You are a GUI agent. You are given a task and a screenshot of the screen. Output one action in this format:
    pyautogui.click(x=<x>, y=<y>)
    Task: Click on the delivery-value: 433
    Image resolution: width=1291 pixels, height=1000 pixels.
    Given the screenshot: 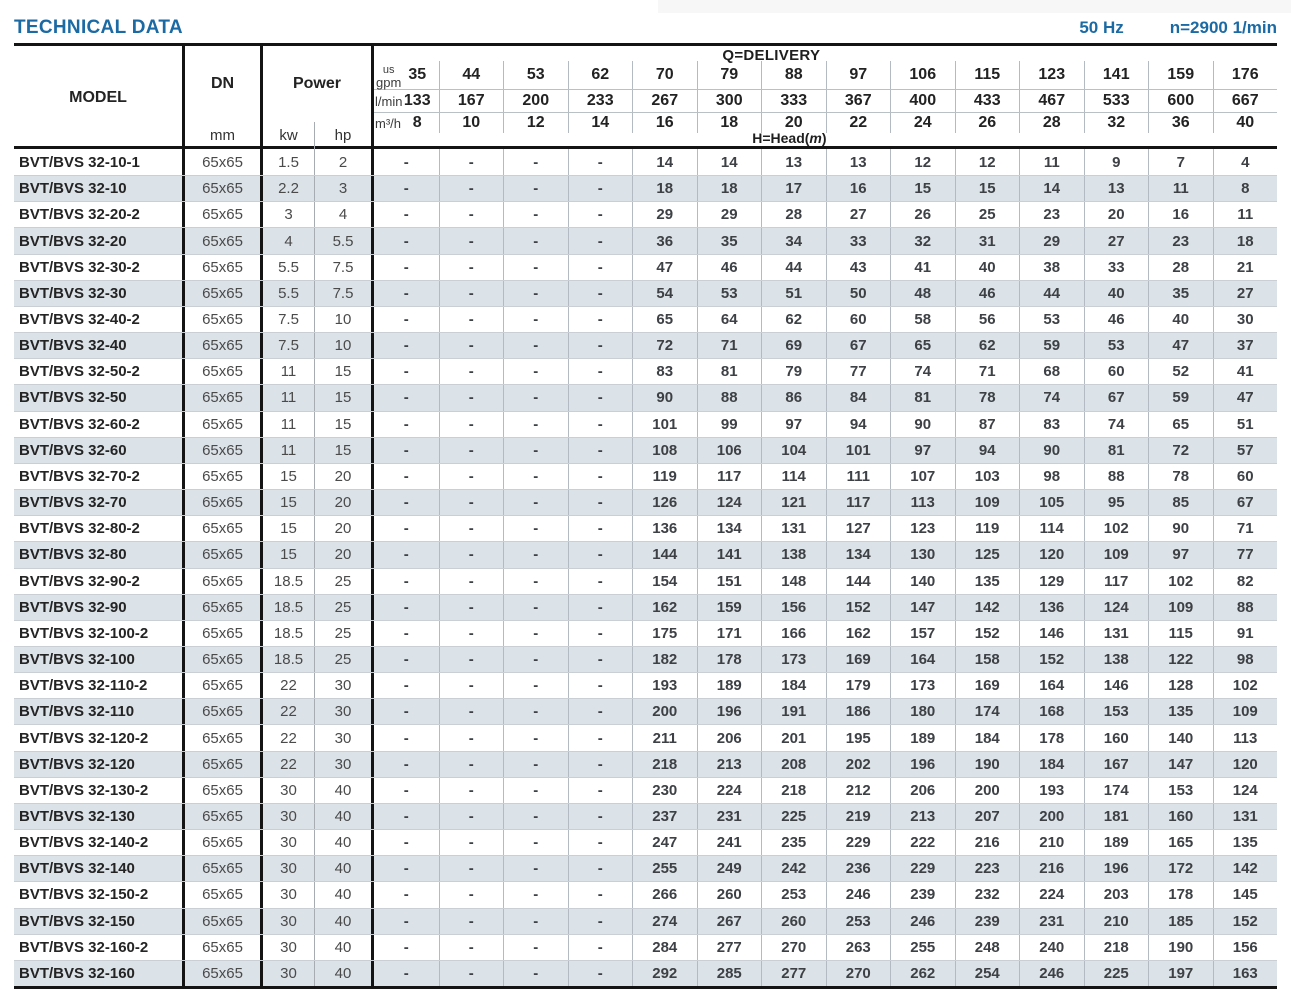 What is the action you would take?
    pyautogui.click(x=987, y=100)
    